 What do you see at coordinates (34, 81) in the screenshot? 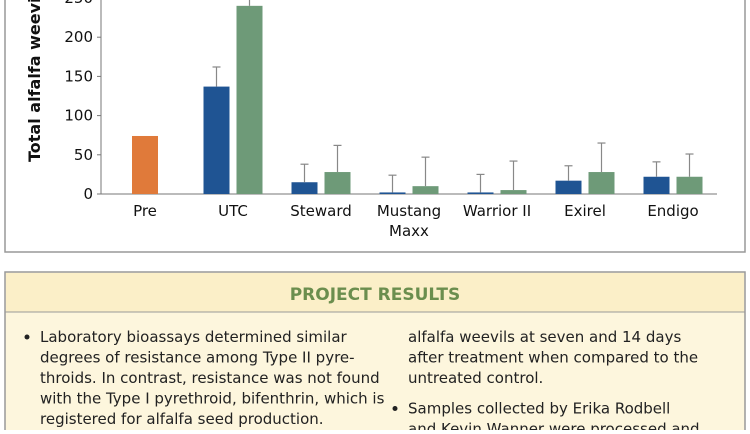
I see `y-axis-label: Total alfalfa weevils` at bounding box center [34, 81].